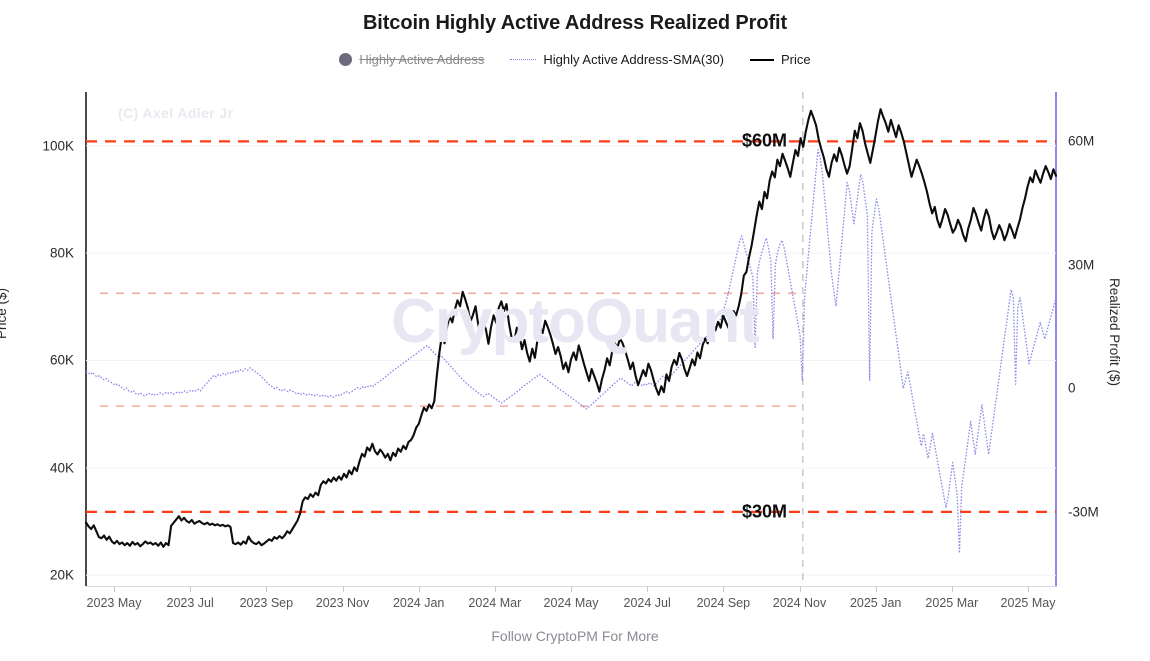 This screenshot has width=1150, height=661. What do you see at coordinates (176, 113) in the screenshot?
I see `author-watermark: (C) Axel Adler Jr` at bounding box center [176, 113].